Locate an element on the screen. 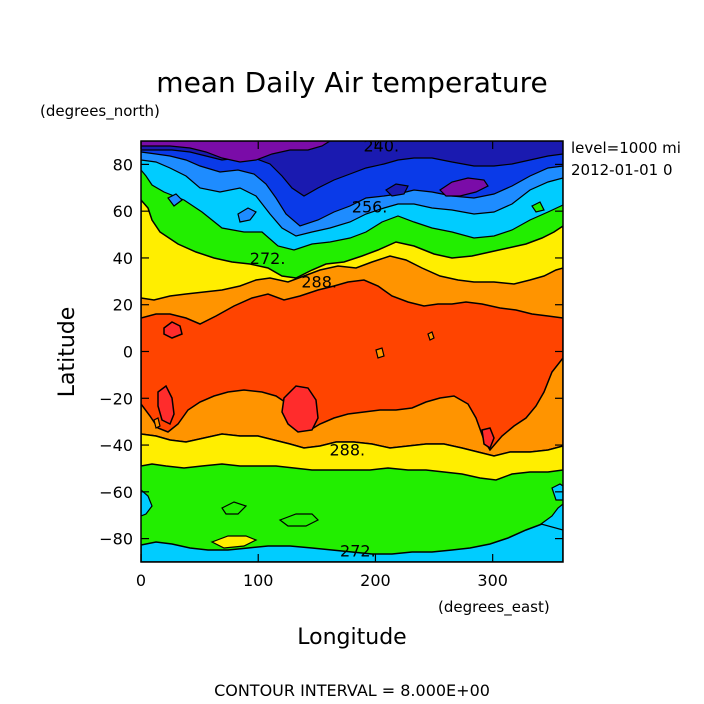 This screenshot has height=704, width=704. contour-label: 240. is located at coordinates (381, 146).